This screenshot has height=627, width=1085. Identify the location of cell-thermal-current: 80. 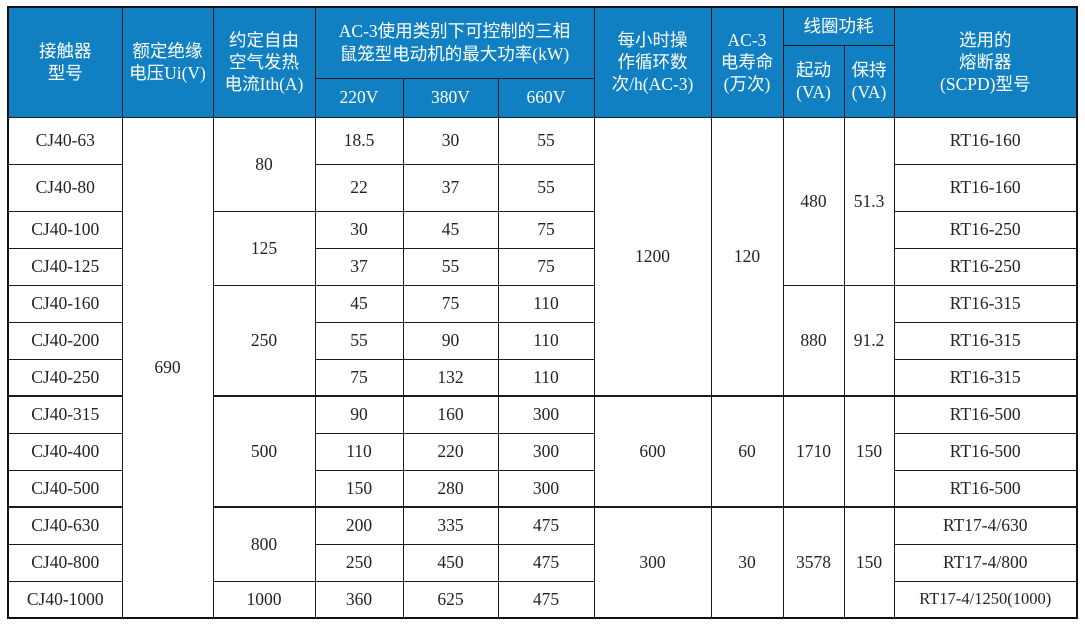
(264, 164).